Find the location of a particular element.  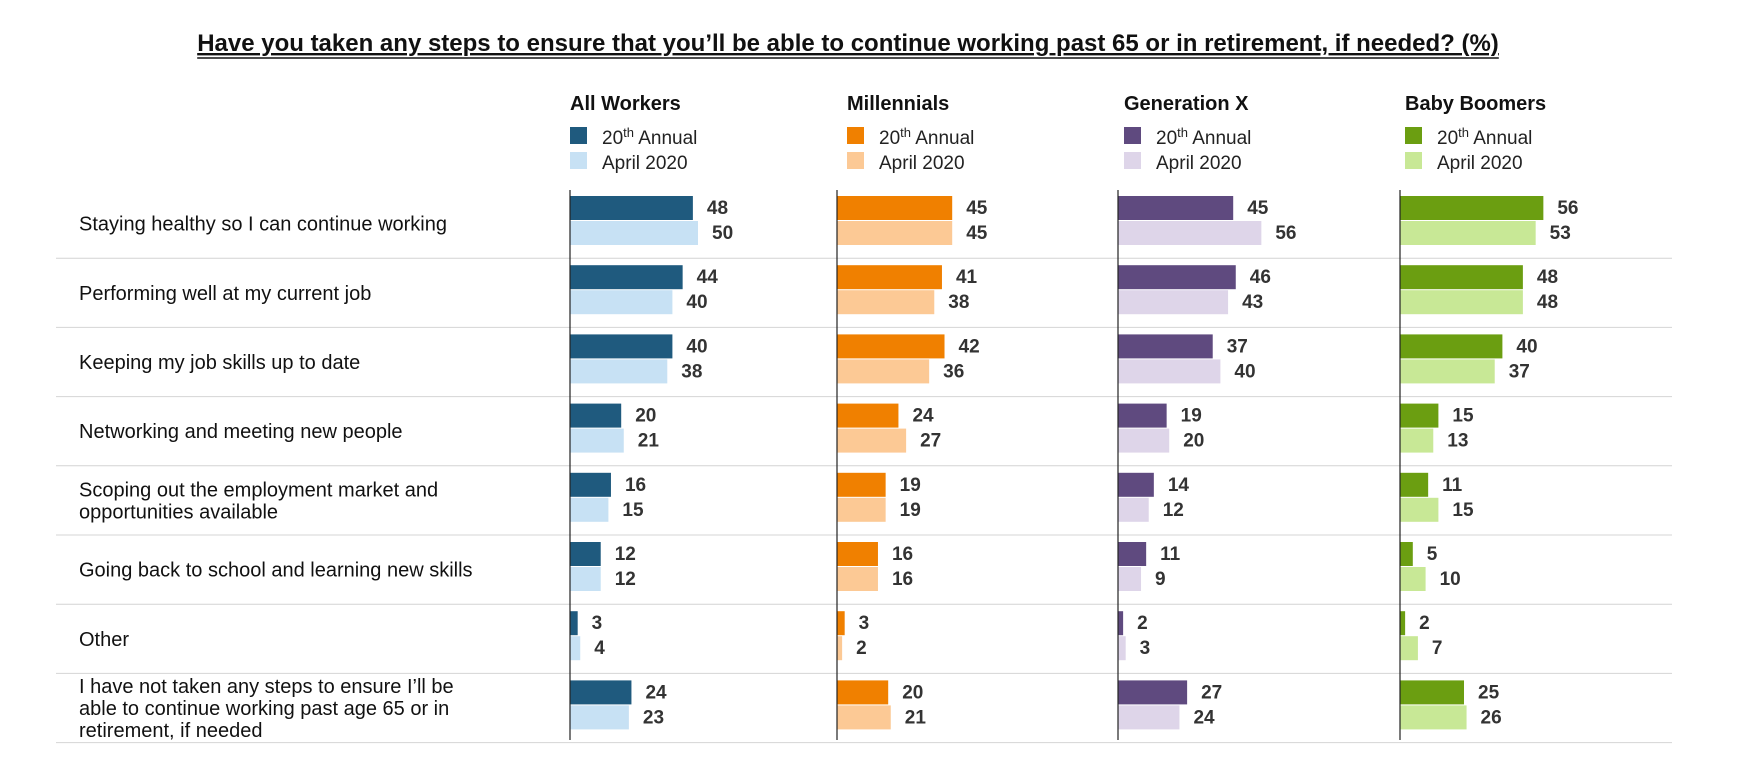

row-label: Other is located at coordinates (104, 640).